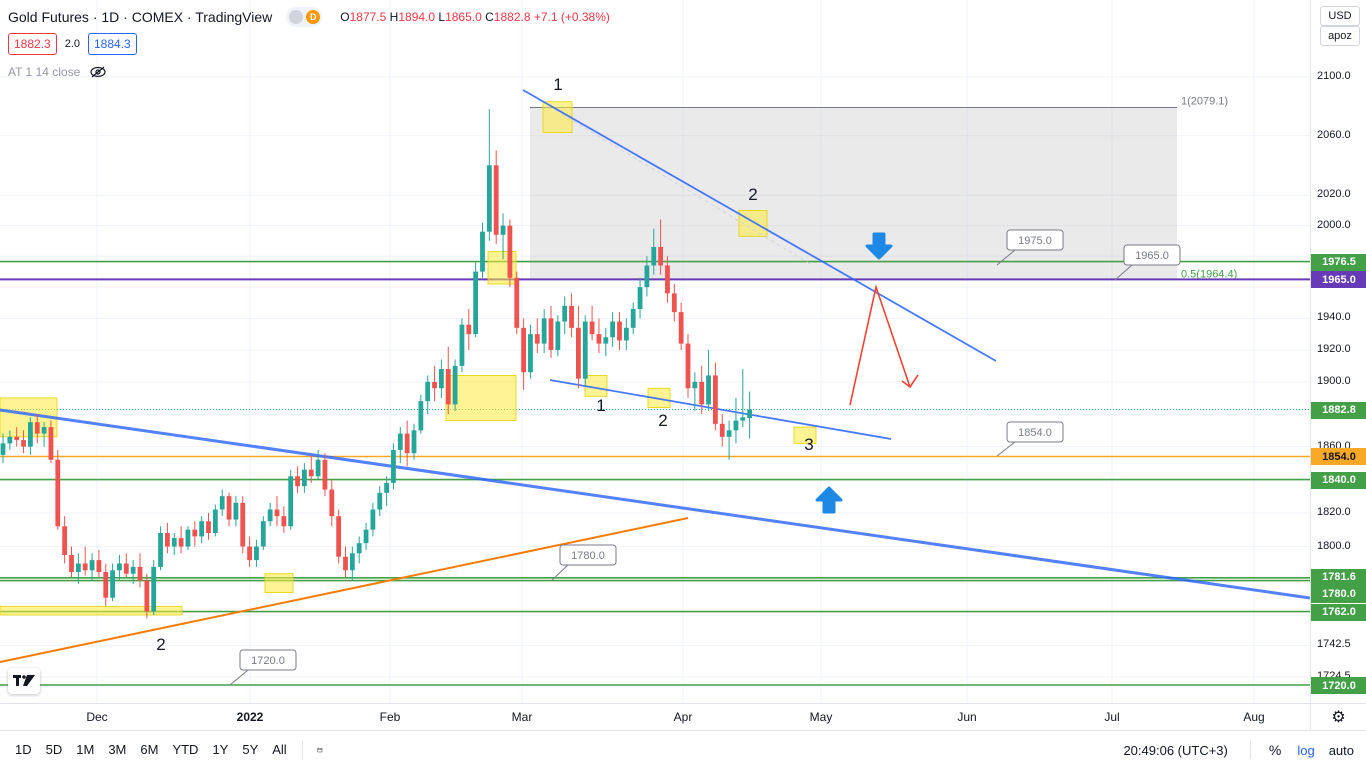 Image resolution: width=1366 pixels, height=768 pixels. I want to click on log-scale-toggle: log, so click(1306, 750).